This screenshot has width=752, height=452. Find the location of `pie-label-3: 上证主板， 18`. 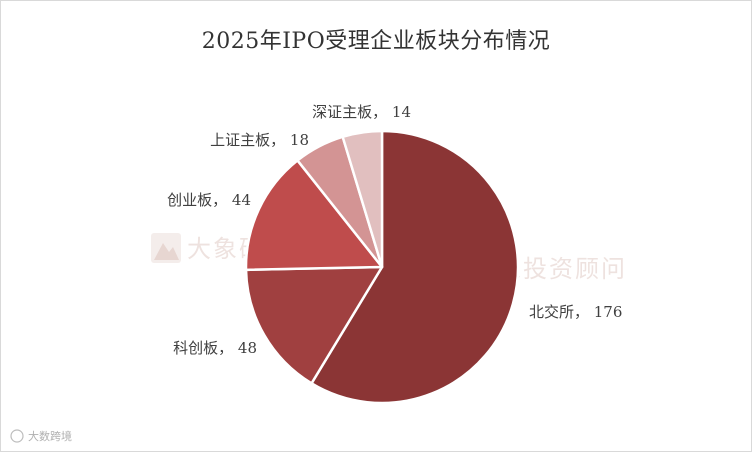

pie-label-3: 上证主板， 18 is located at coordinates (259, 140).